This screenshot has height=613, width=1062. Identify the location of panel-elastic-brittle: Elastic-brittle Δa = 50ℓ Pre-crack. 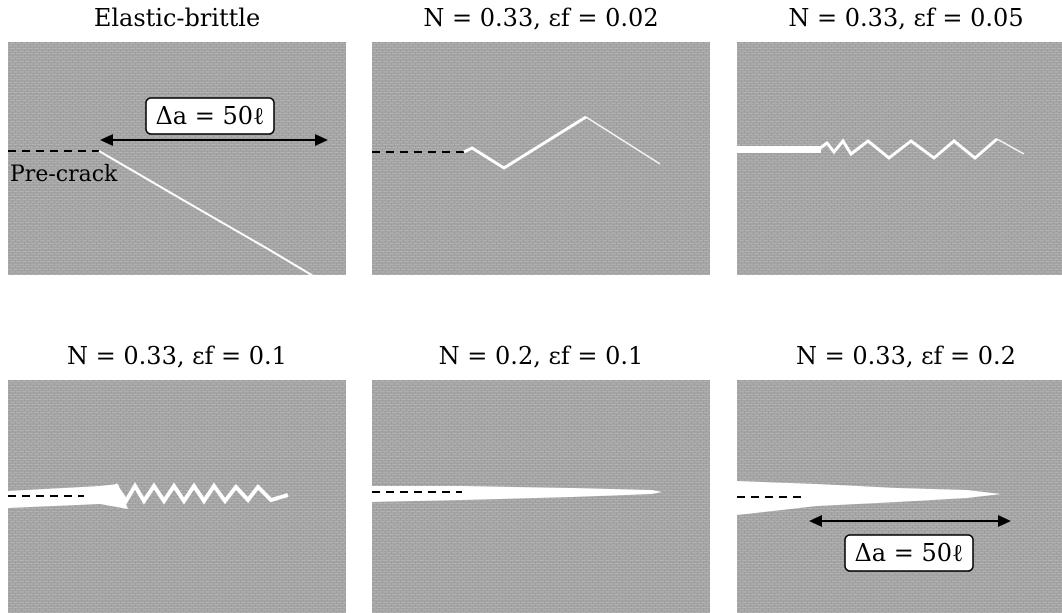
(177, 139).